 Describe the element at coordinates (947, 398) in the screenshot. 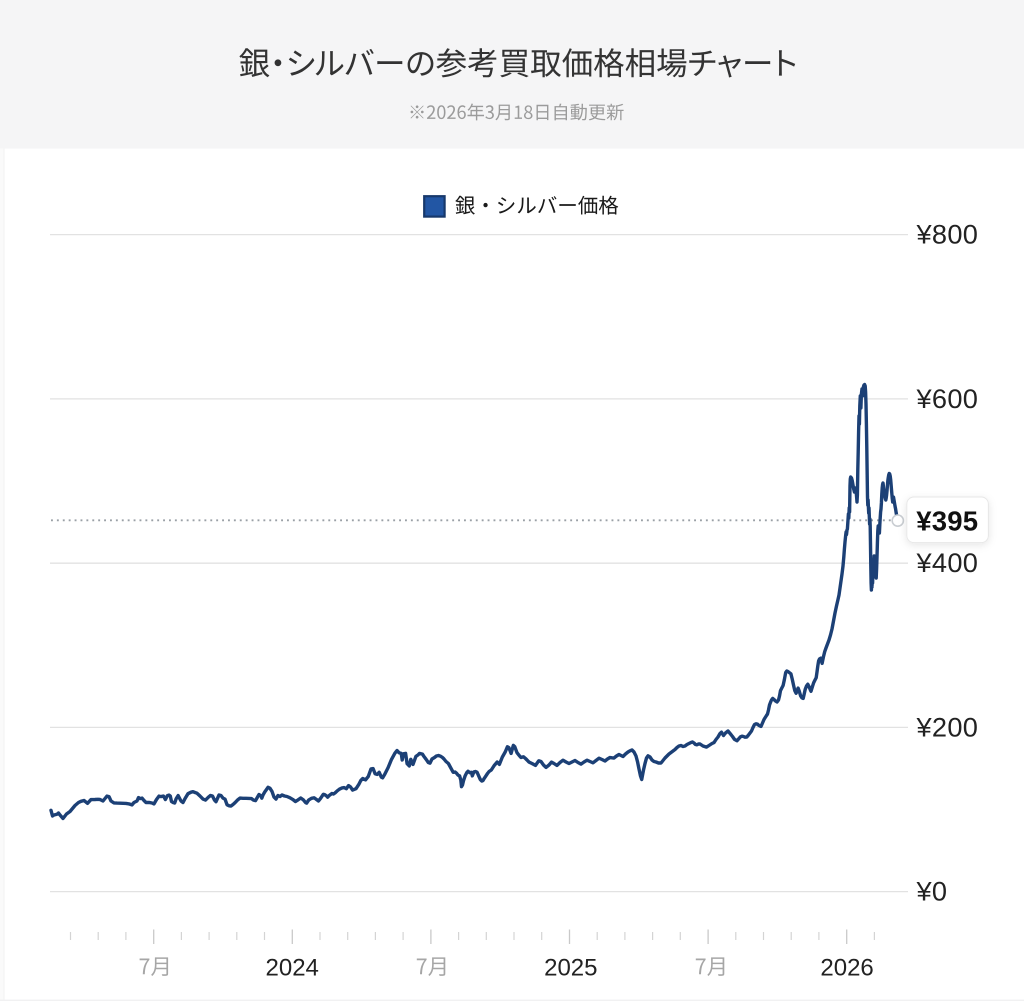

I see `svg-text: ¥600` at that location.